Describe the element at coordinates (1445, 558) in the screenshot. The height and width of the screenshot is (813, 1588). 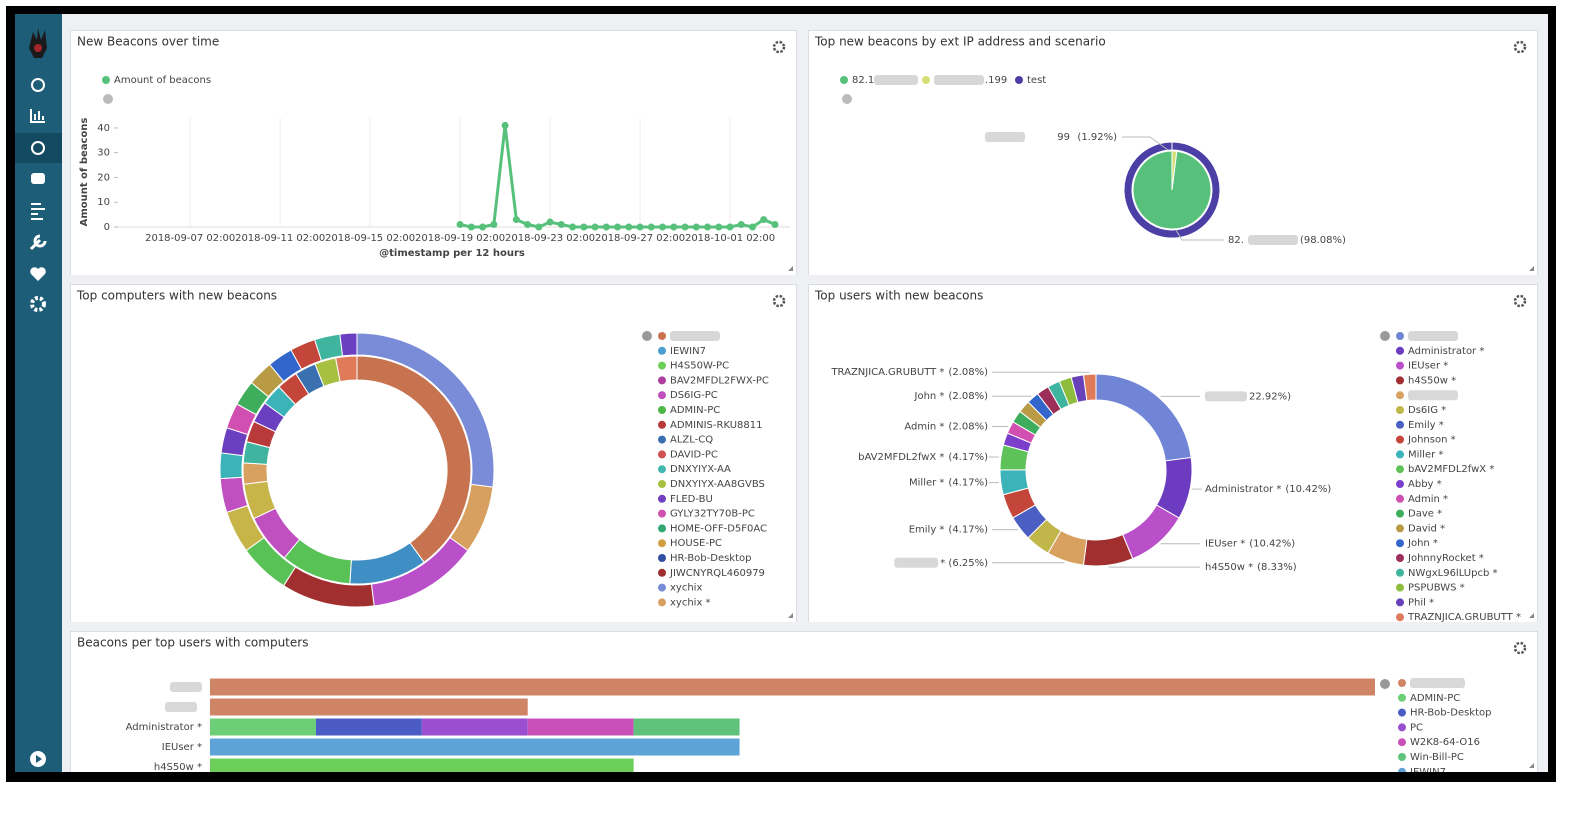
I see `legend-label: JohnnyRocket *` at that location.